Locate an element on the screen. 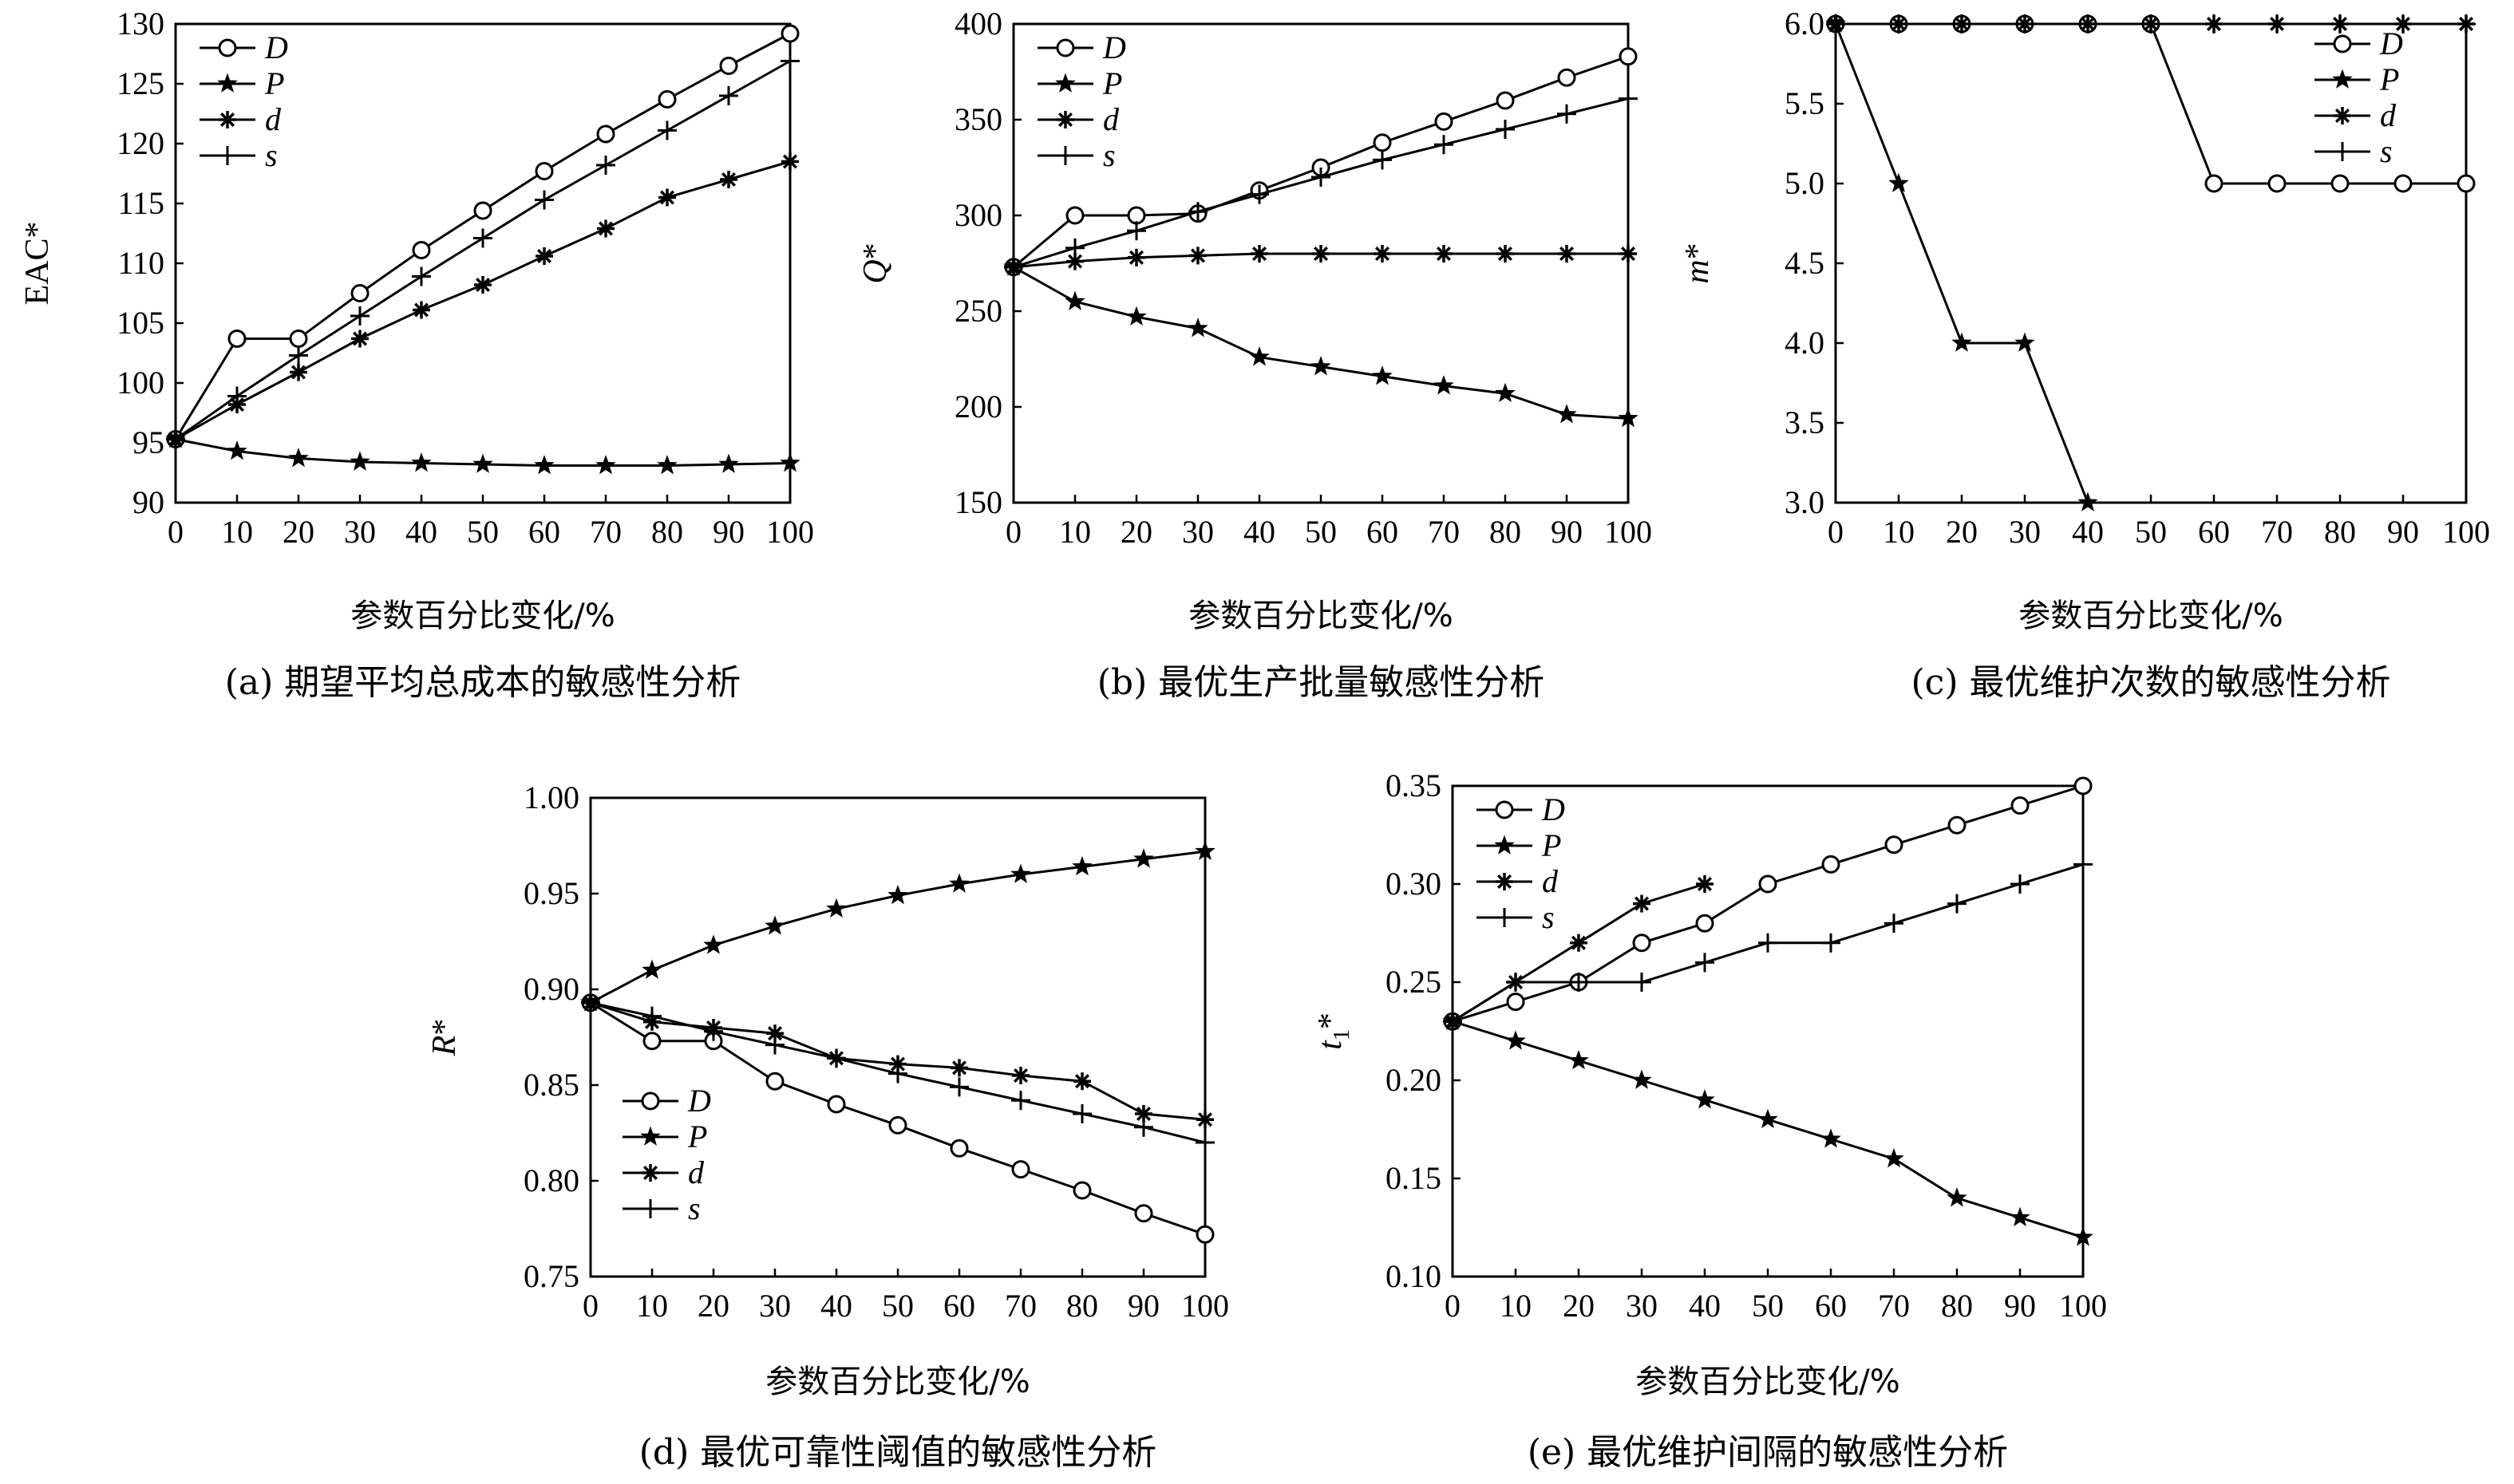  y-tick-label: 0.10 is located at coordinates (1413, 1276).